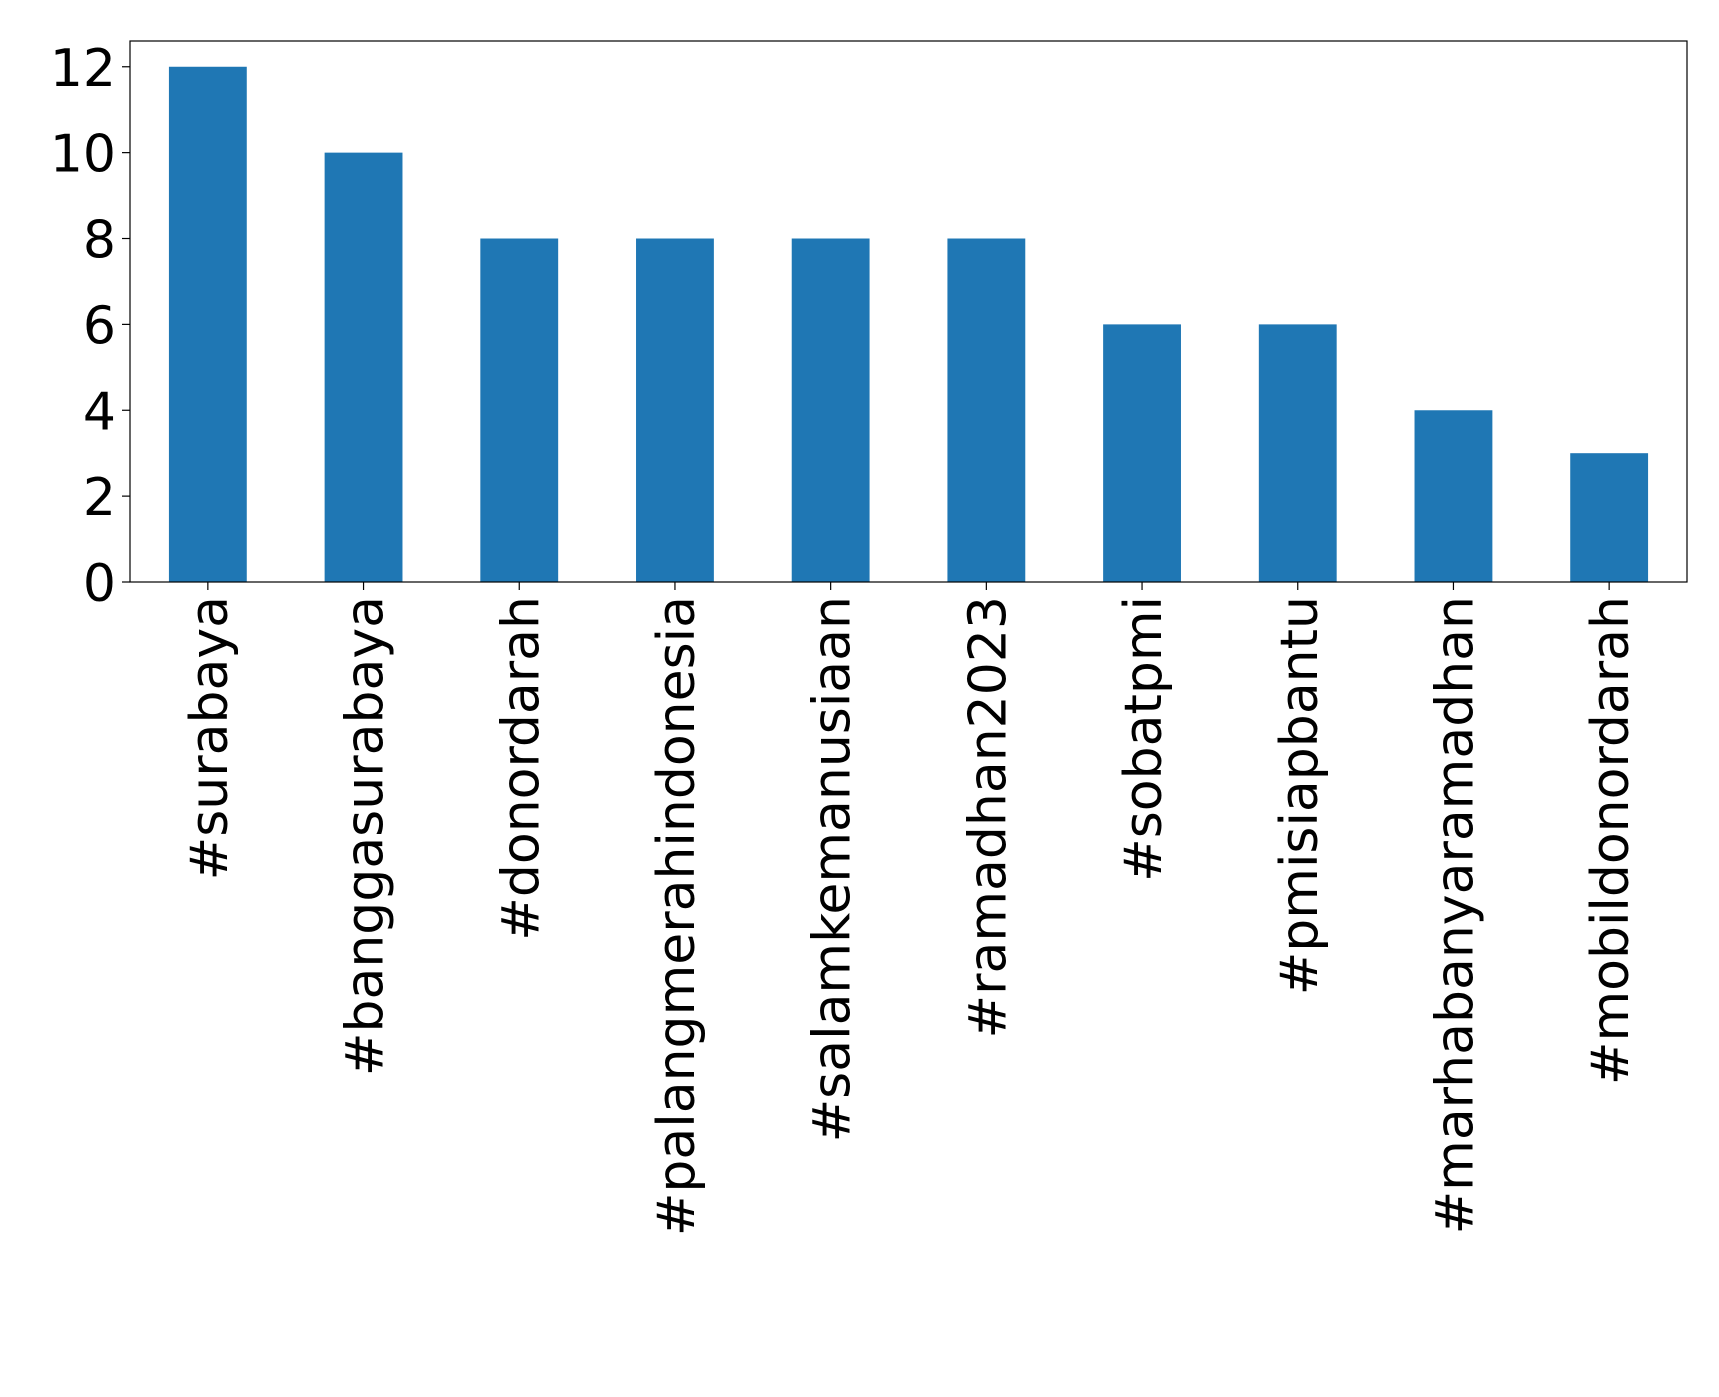  What do you see at coordinates (1611, 840) in the screenshot?
I see `x-tick-label: #mobildonordarah` at bounding box center [1611, 840].